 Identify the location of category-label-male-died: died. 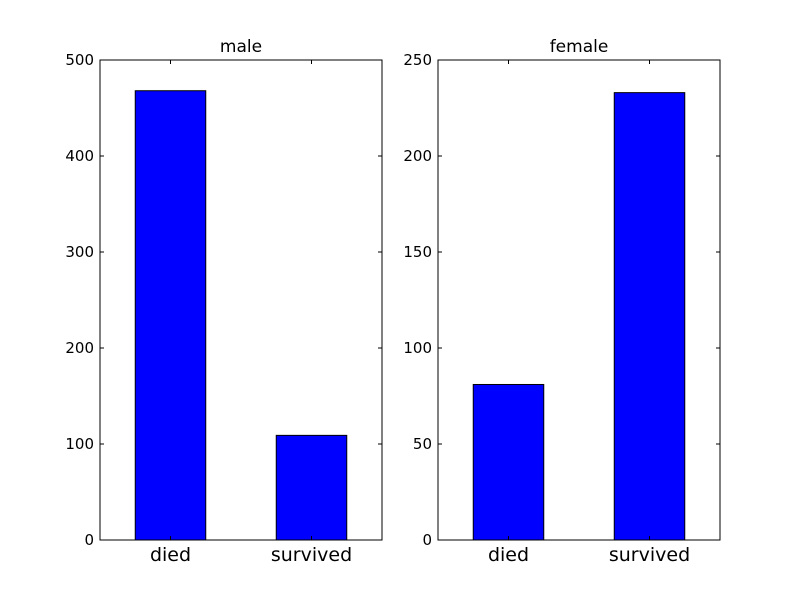
(170, 555).